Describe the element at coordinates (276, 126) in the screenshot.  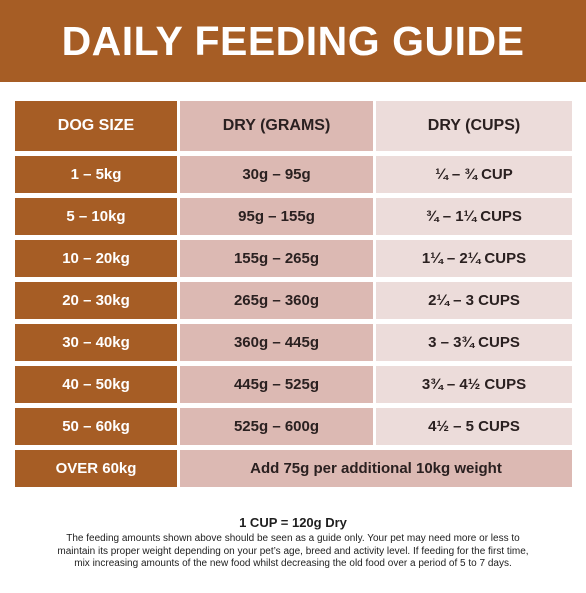
I see `header-dry-grams: DRY (GRAMS)` at that location.